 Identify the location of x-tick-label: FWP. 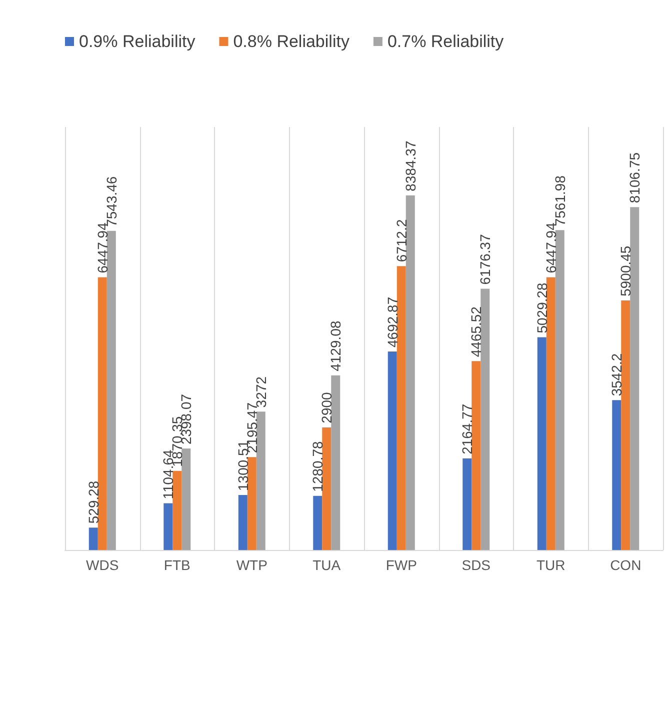
(401, 565).